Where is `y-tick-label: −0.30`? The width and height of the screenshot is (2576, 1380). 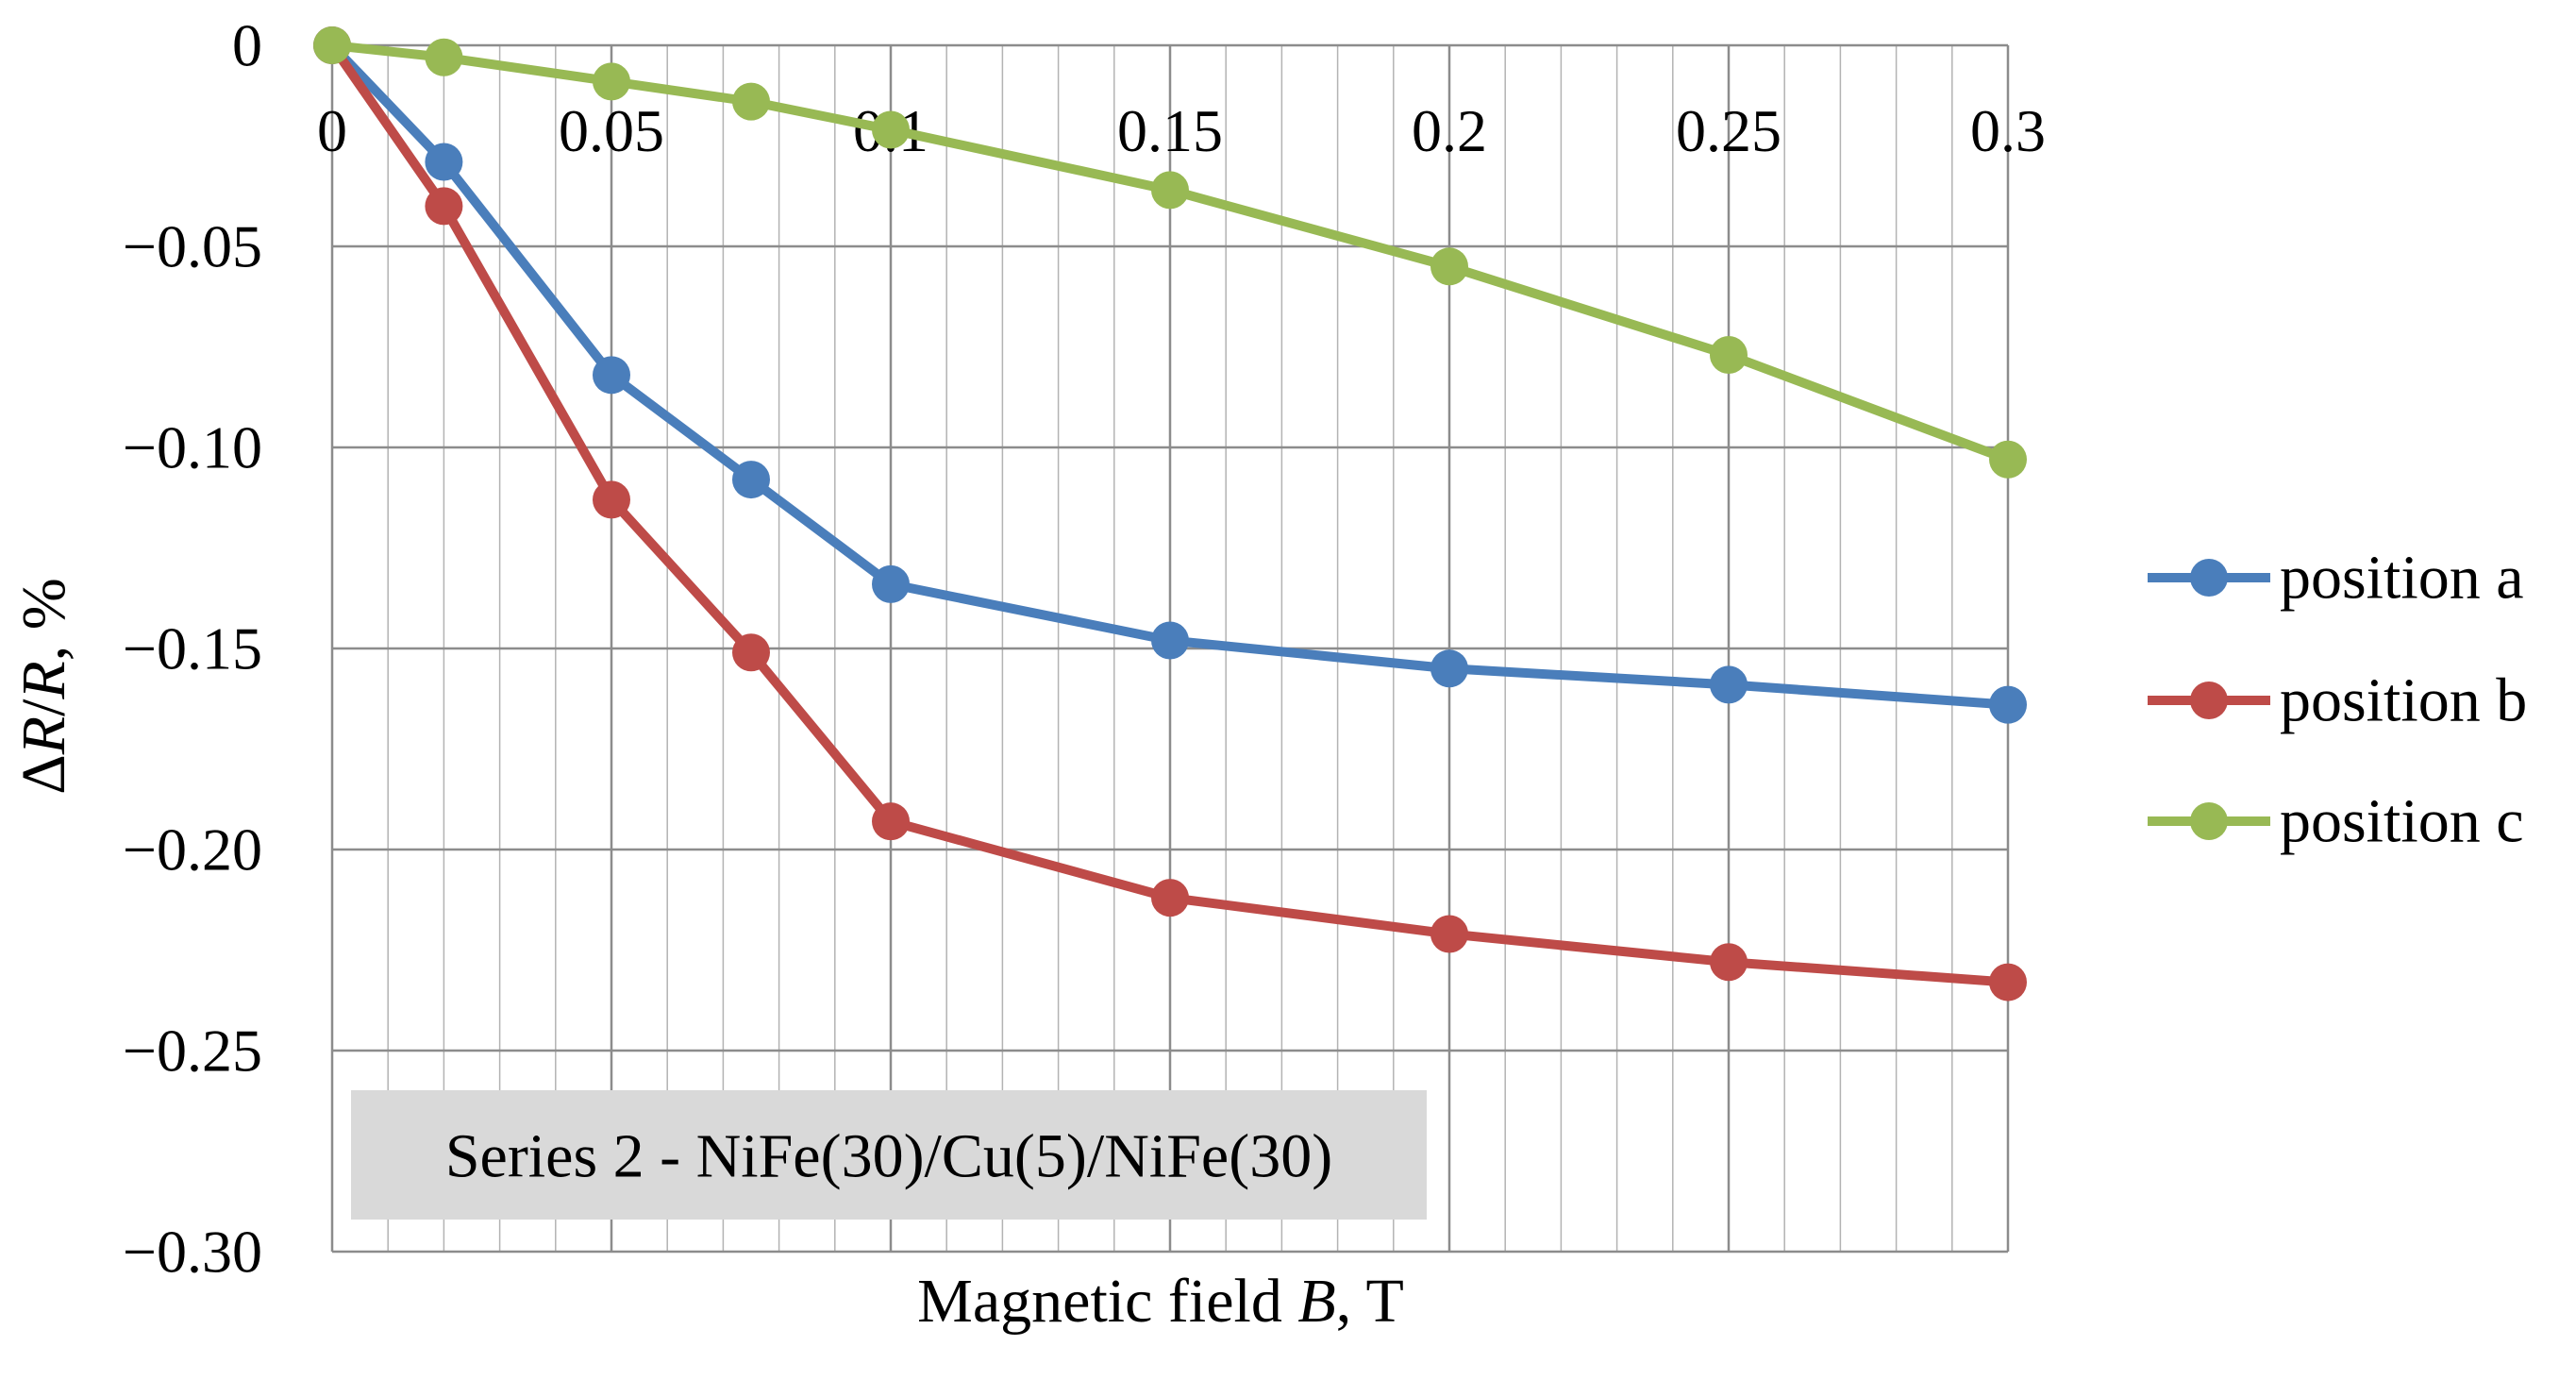 y-tick-label: −0.30 is located at coordinates (192, 1252).